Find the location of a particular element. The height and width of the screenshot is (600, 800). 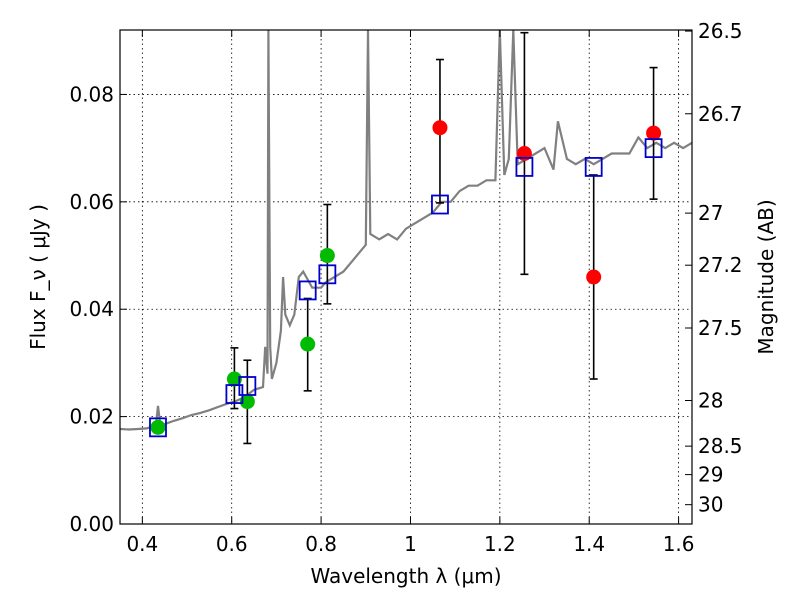

y2-tick-label: 30 is located at coordinates (710, 505).